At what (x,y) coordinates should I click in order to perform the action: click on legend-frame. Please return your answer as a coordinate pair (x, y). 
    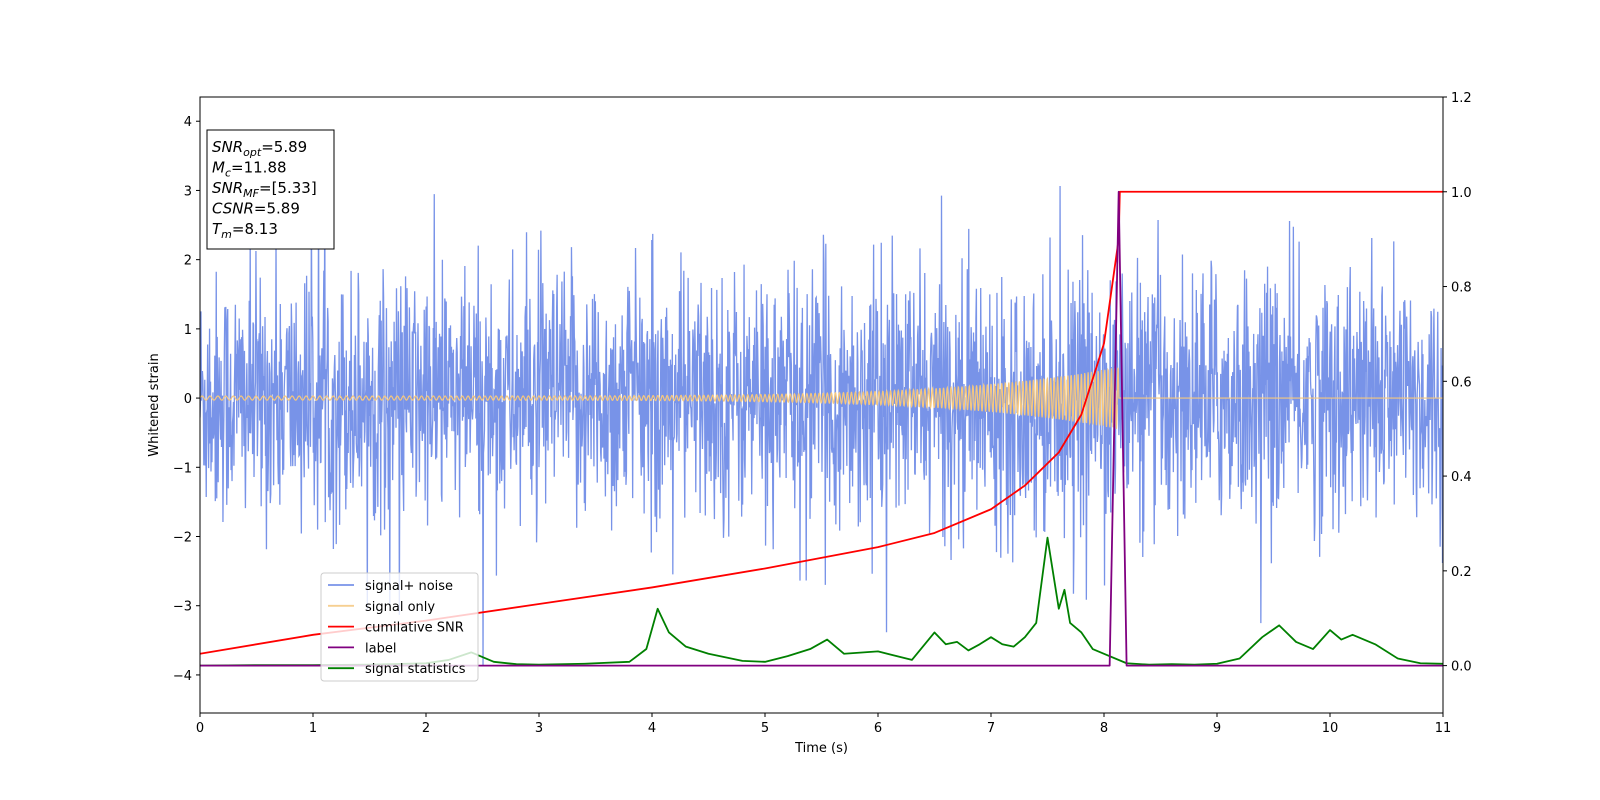
    Looking at the image, I should click on (399, 627).